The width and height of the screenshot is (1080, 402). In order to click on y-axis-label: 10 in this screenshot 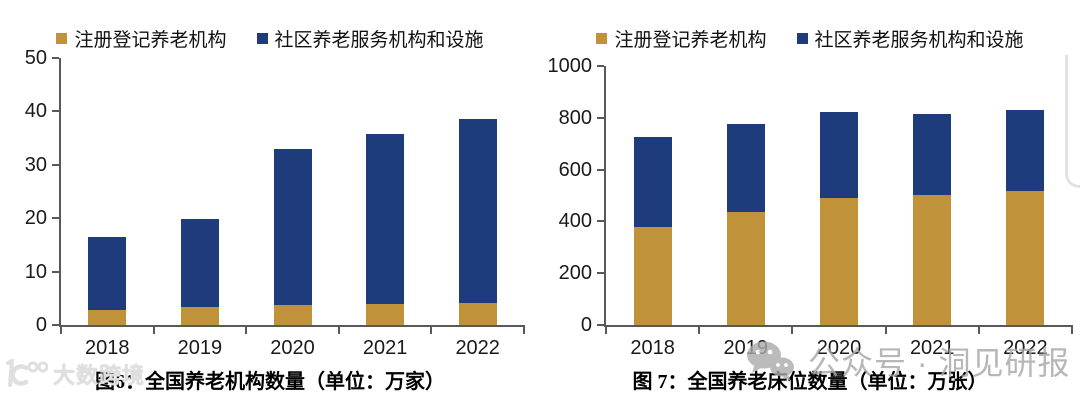, I will do `click(35, 271)`.